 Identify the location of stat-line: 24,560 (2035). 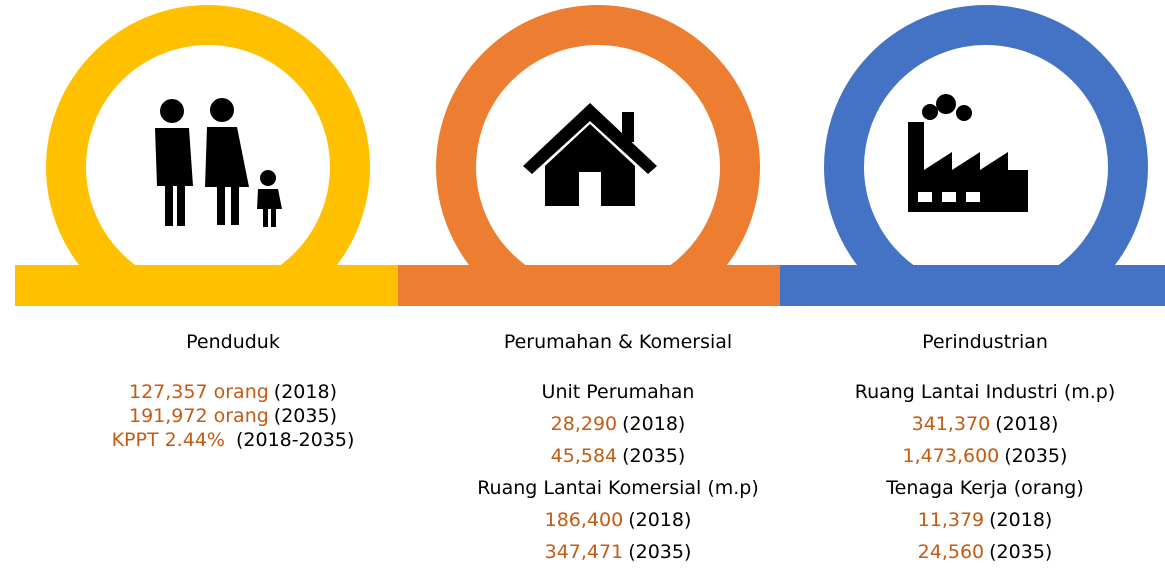
(985, 552).